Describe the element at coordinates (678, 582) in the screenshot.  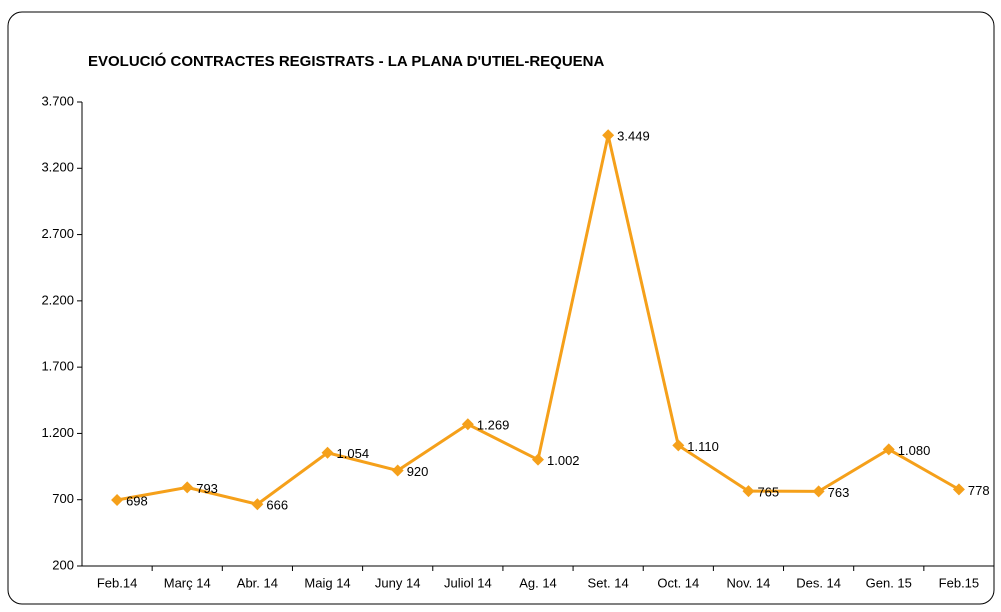
I see `x-tick-label: Oct. 14` at that location.